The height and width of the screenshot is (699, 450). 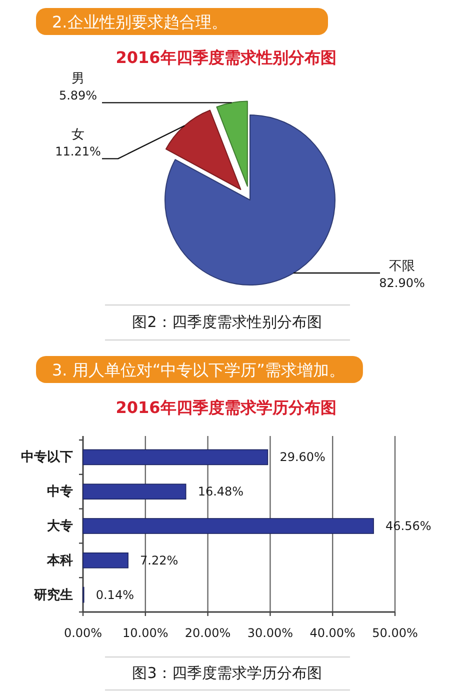 What do you see at coordinates (60, 491) in the screenshot?
I see `y-tick-label: 中专` at bounding box center [60, 491].